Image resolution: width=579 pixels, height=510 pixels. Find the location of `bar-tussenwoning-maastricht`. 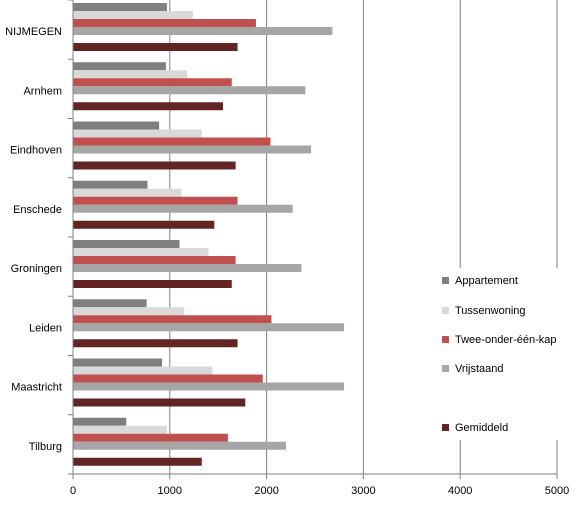

bar-tussenwoning-maastricht is located at coordinates (143, 370).